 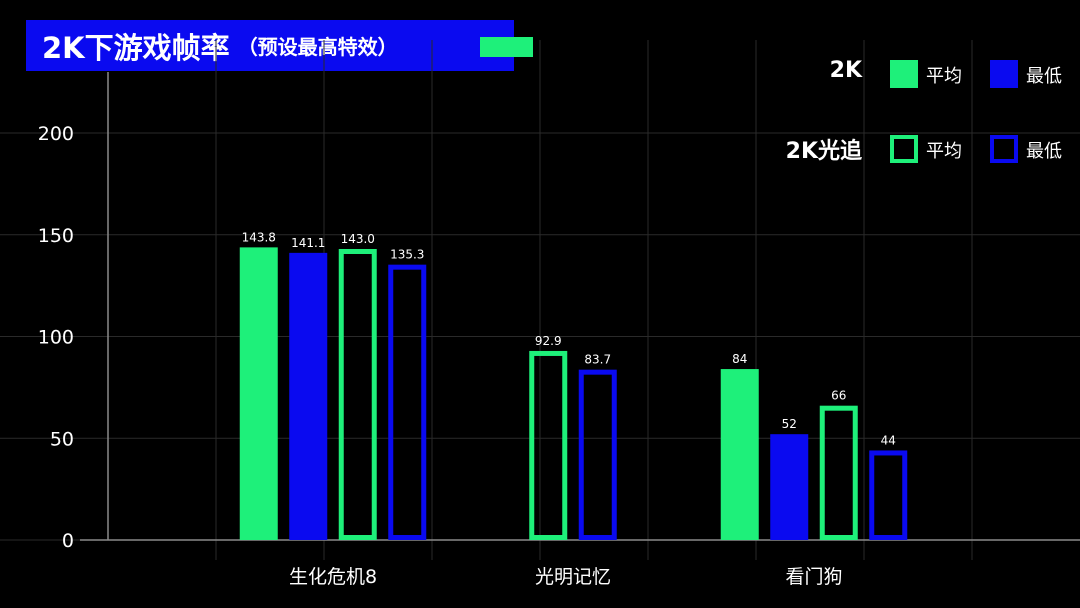 I want to click on y-tick-label: 200, so click(x=56, y=134).